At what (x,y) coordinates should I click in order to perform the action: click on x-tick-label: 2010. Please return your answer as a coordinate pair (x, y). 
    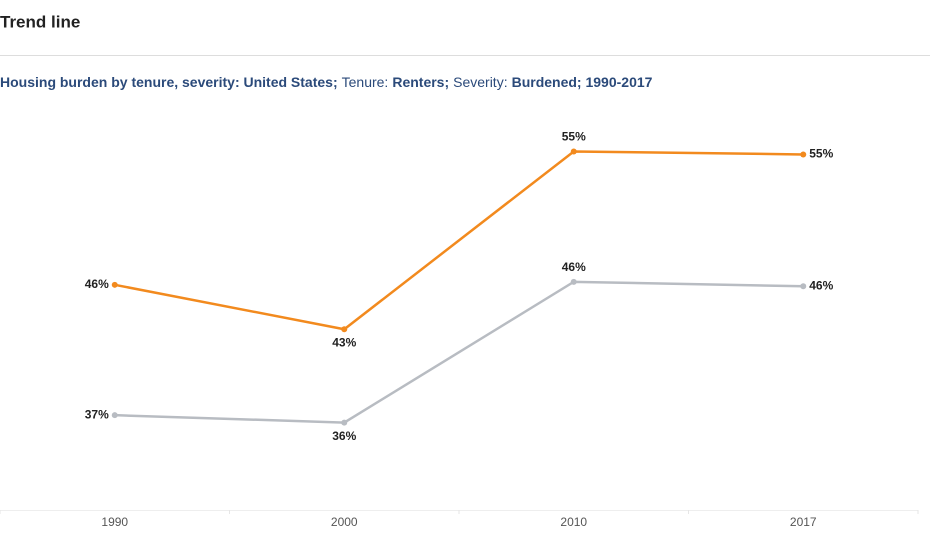
    Looking at the image, I should click on (573, 522).